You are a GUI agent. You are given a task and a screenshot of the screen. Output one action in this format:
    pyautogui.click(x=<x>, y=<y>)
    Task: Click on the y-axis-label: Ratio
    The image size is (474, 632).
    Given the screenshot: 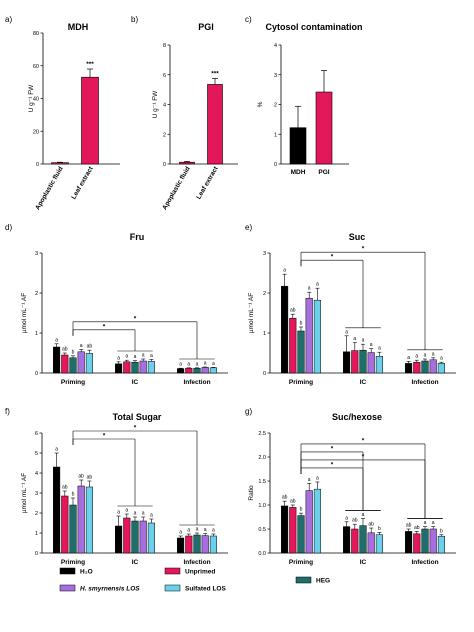 What is the action you would take?
    pyautogui.click(x=251, y=493)
    